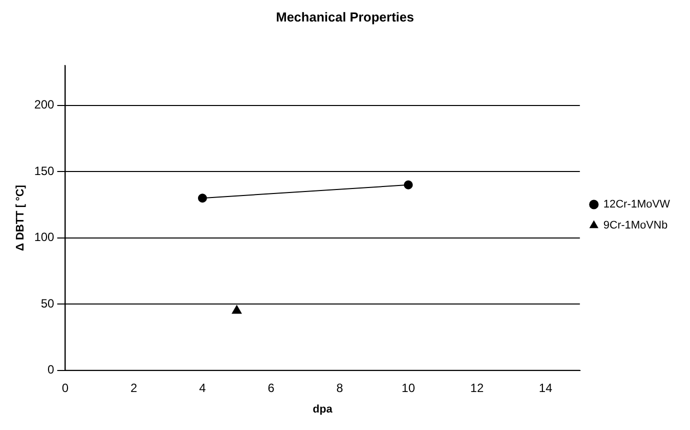  What do you see at coordinates (345, 16) in the screenshot?
I see `chart-title: Mechanical Properties` at bounding box center [345, 16].